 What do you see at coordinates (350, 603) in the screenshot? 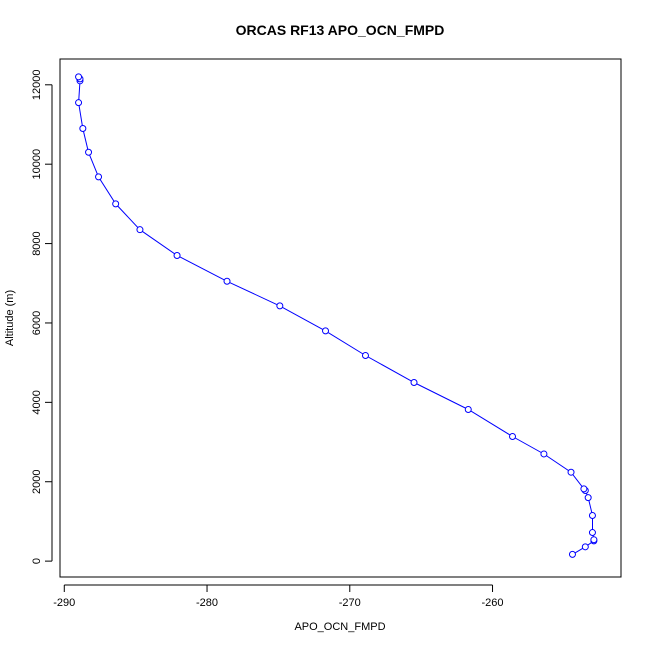
I see `x-tick-label: -270` at bounding box center [350, 603].